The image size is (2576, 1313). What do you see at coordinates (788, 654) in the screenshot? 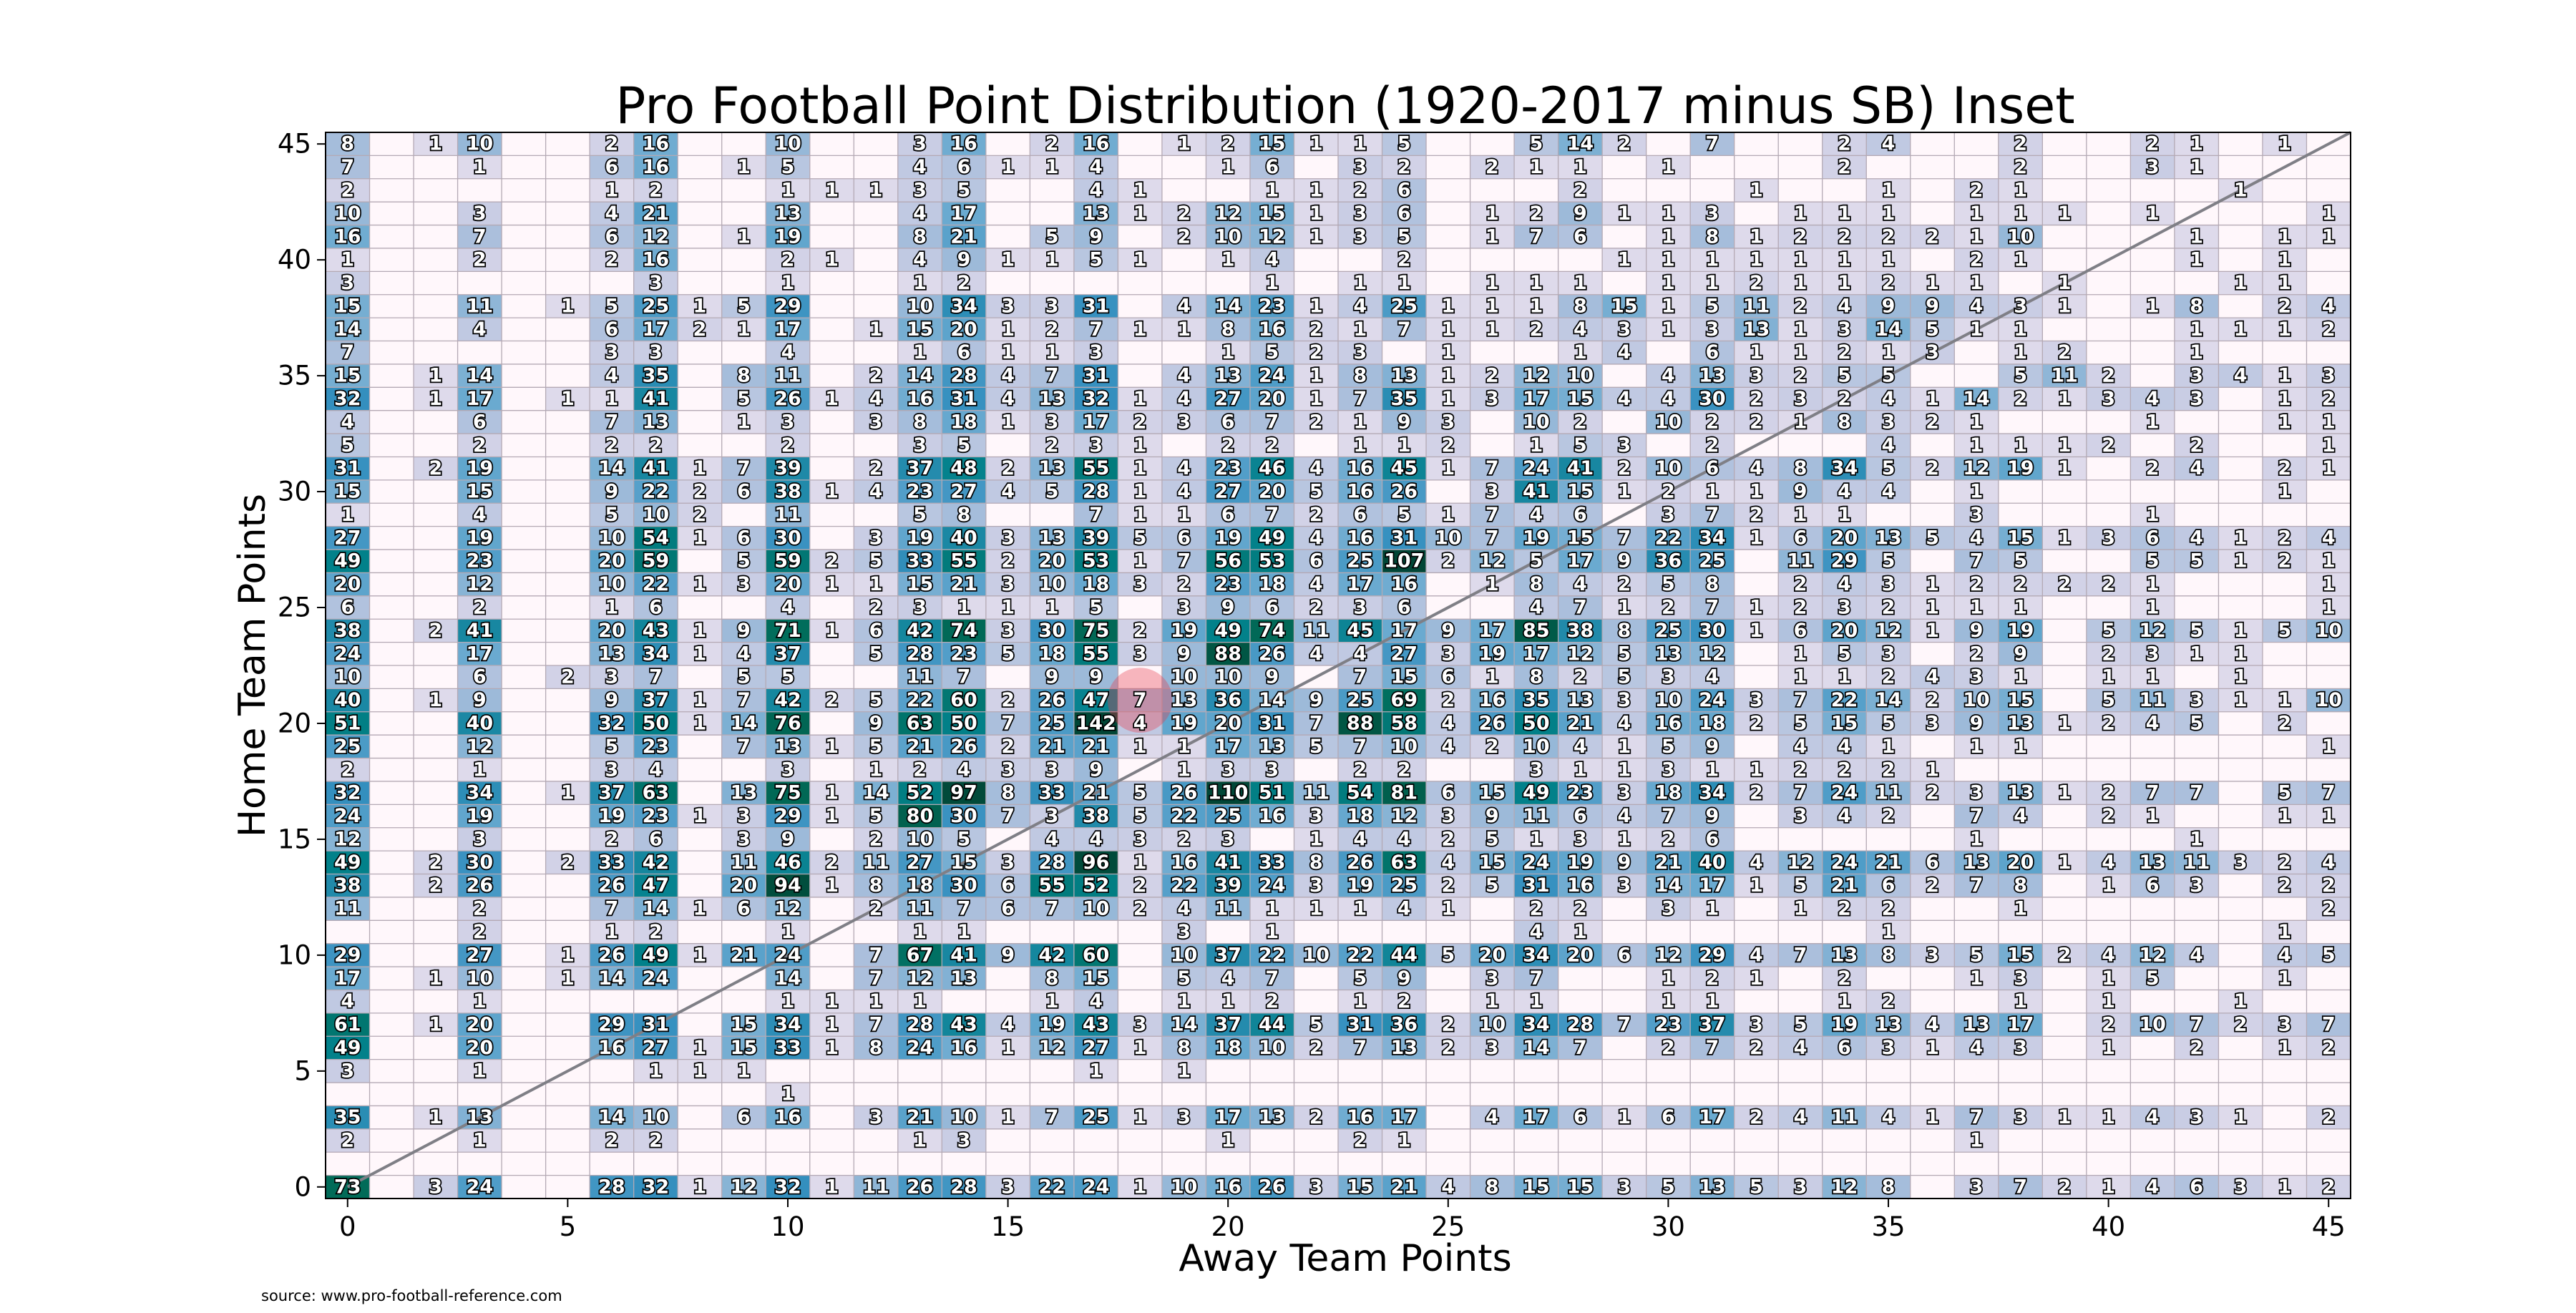
I see `cell-value-label: 37` at bounding box center [788, 654].